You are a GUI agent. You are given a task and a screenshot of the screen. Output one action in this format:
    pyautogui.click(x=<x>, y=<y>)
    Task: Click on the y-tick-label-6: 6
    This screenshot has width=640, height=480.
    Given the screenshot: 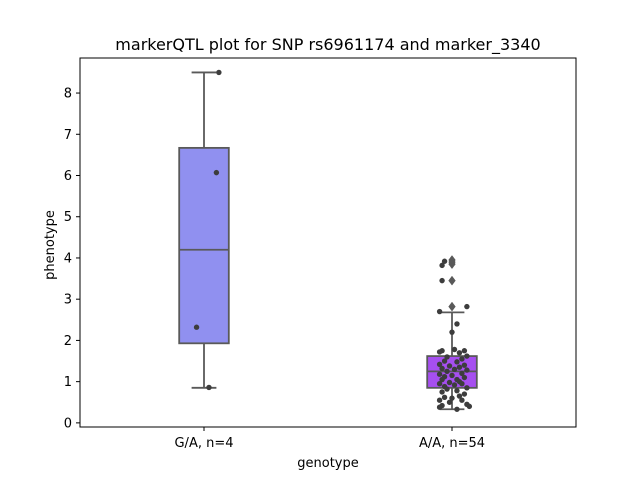 What is the action you would take?
    pyautogui.click(x=68, y=176)
    